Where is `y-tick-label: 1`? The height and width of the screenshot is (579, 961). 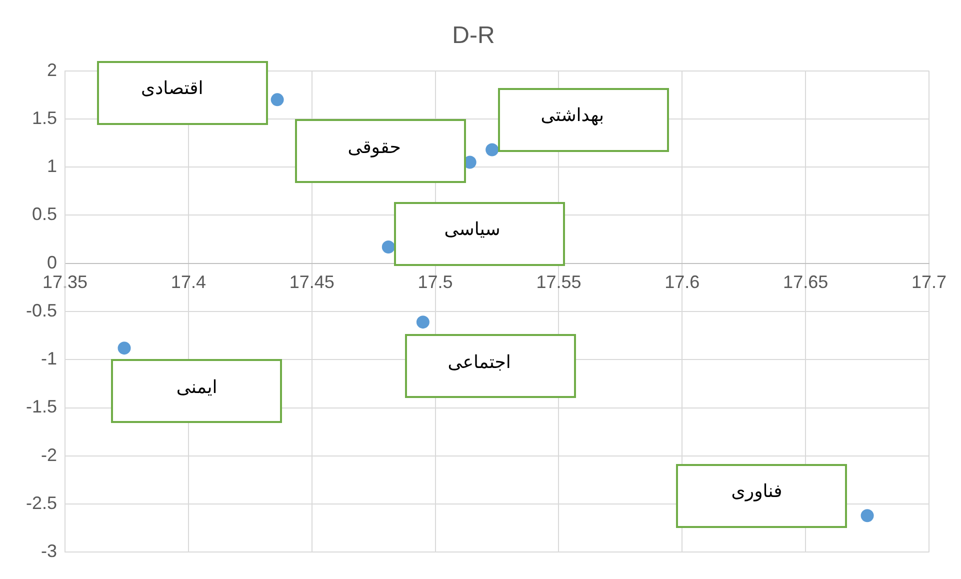 y-tick-label: 1 is located at coordinates (52, 166).